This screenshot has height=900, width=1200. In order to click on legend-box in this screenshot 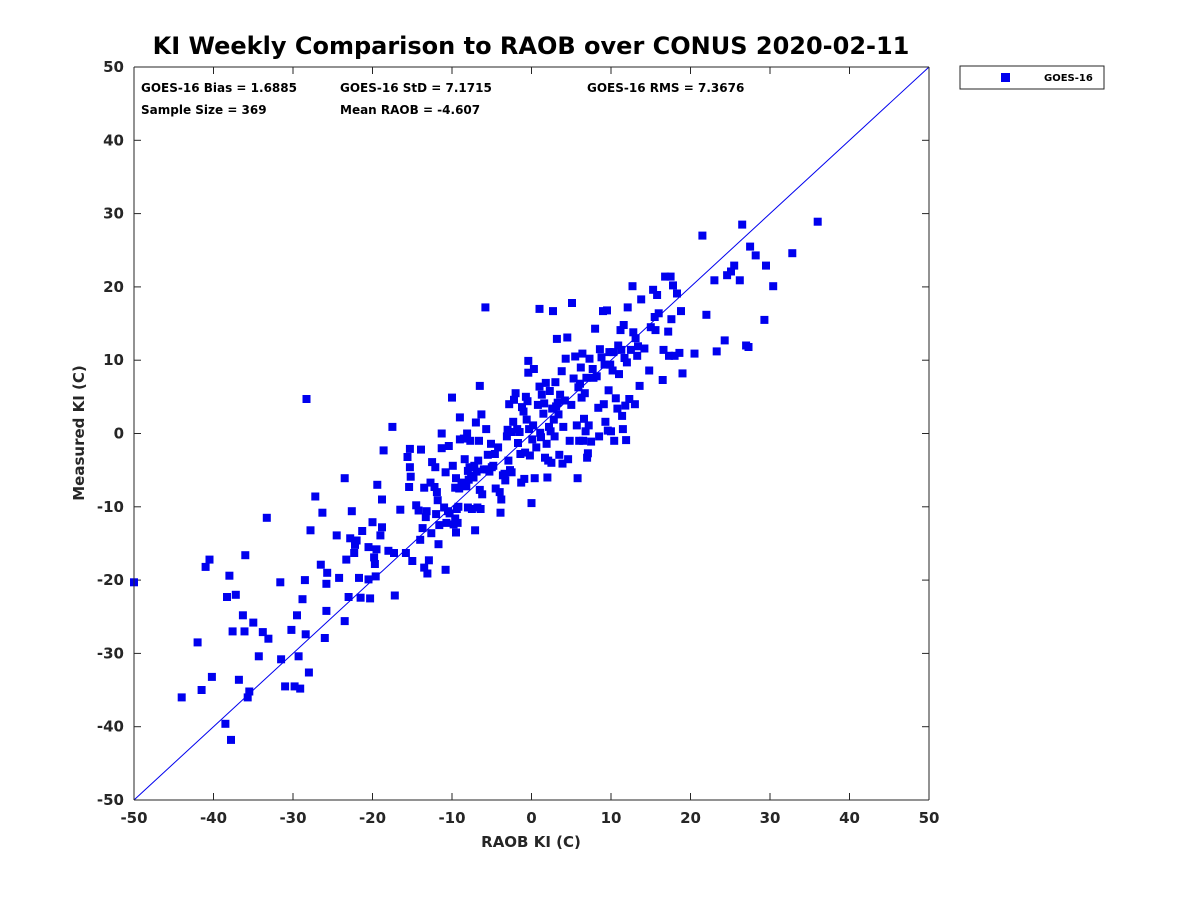, I will do `click(1032, 77)`.